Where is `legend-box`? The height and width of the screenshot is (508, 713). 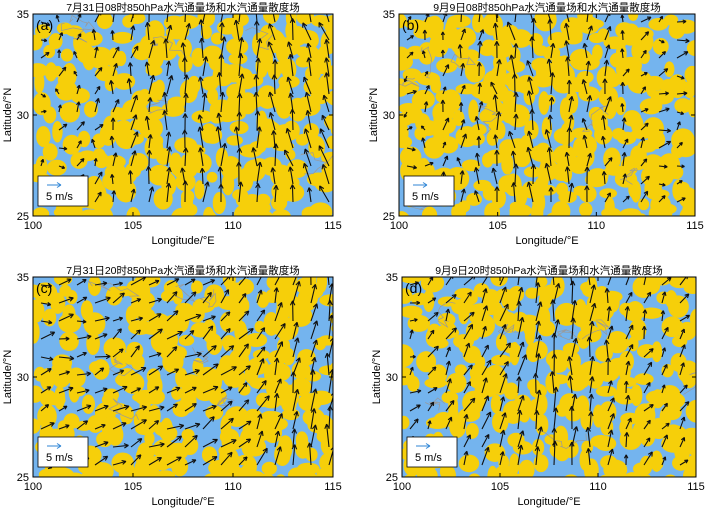 legend-box is located at coordinates (432, 452).